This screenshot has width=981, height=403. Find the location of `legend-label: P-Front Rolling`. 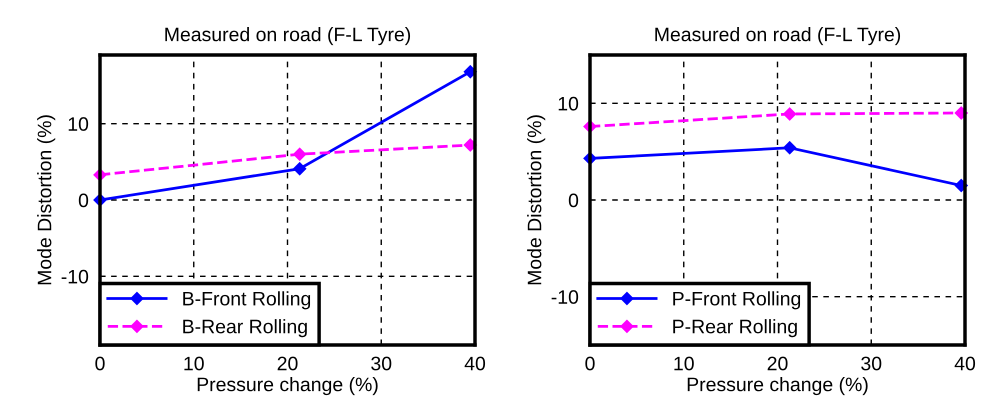

legend-label: P-Front Rolling is located at coordinates (736, 300).